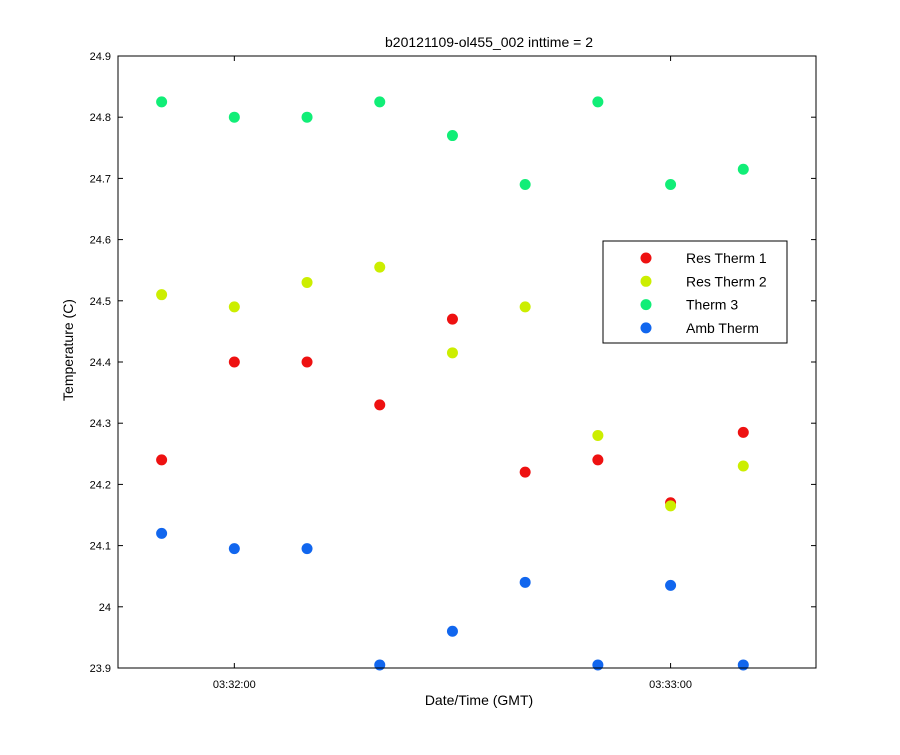 This screenshot has height=755, width=900. Describe the element at coordinates (100, 424) in the screenshot. I see `y-tick-label: 24.3` at that location.